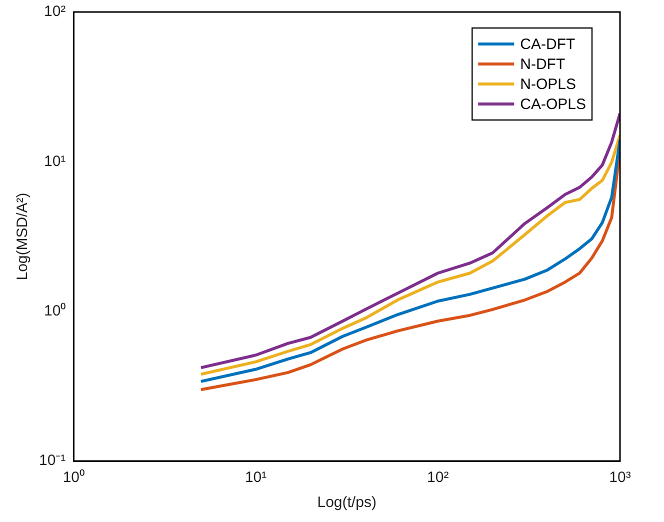 The height and width of the screenshot is (522, 664). I want to click on y-tick-label: 10¹, so click(55, 161).